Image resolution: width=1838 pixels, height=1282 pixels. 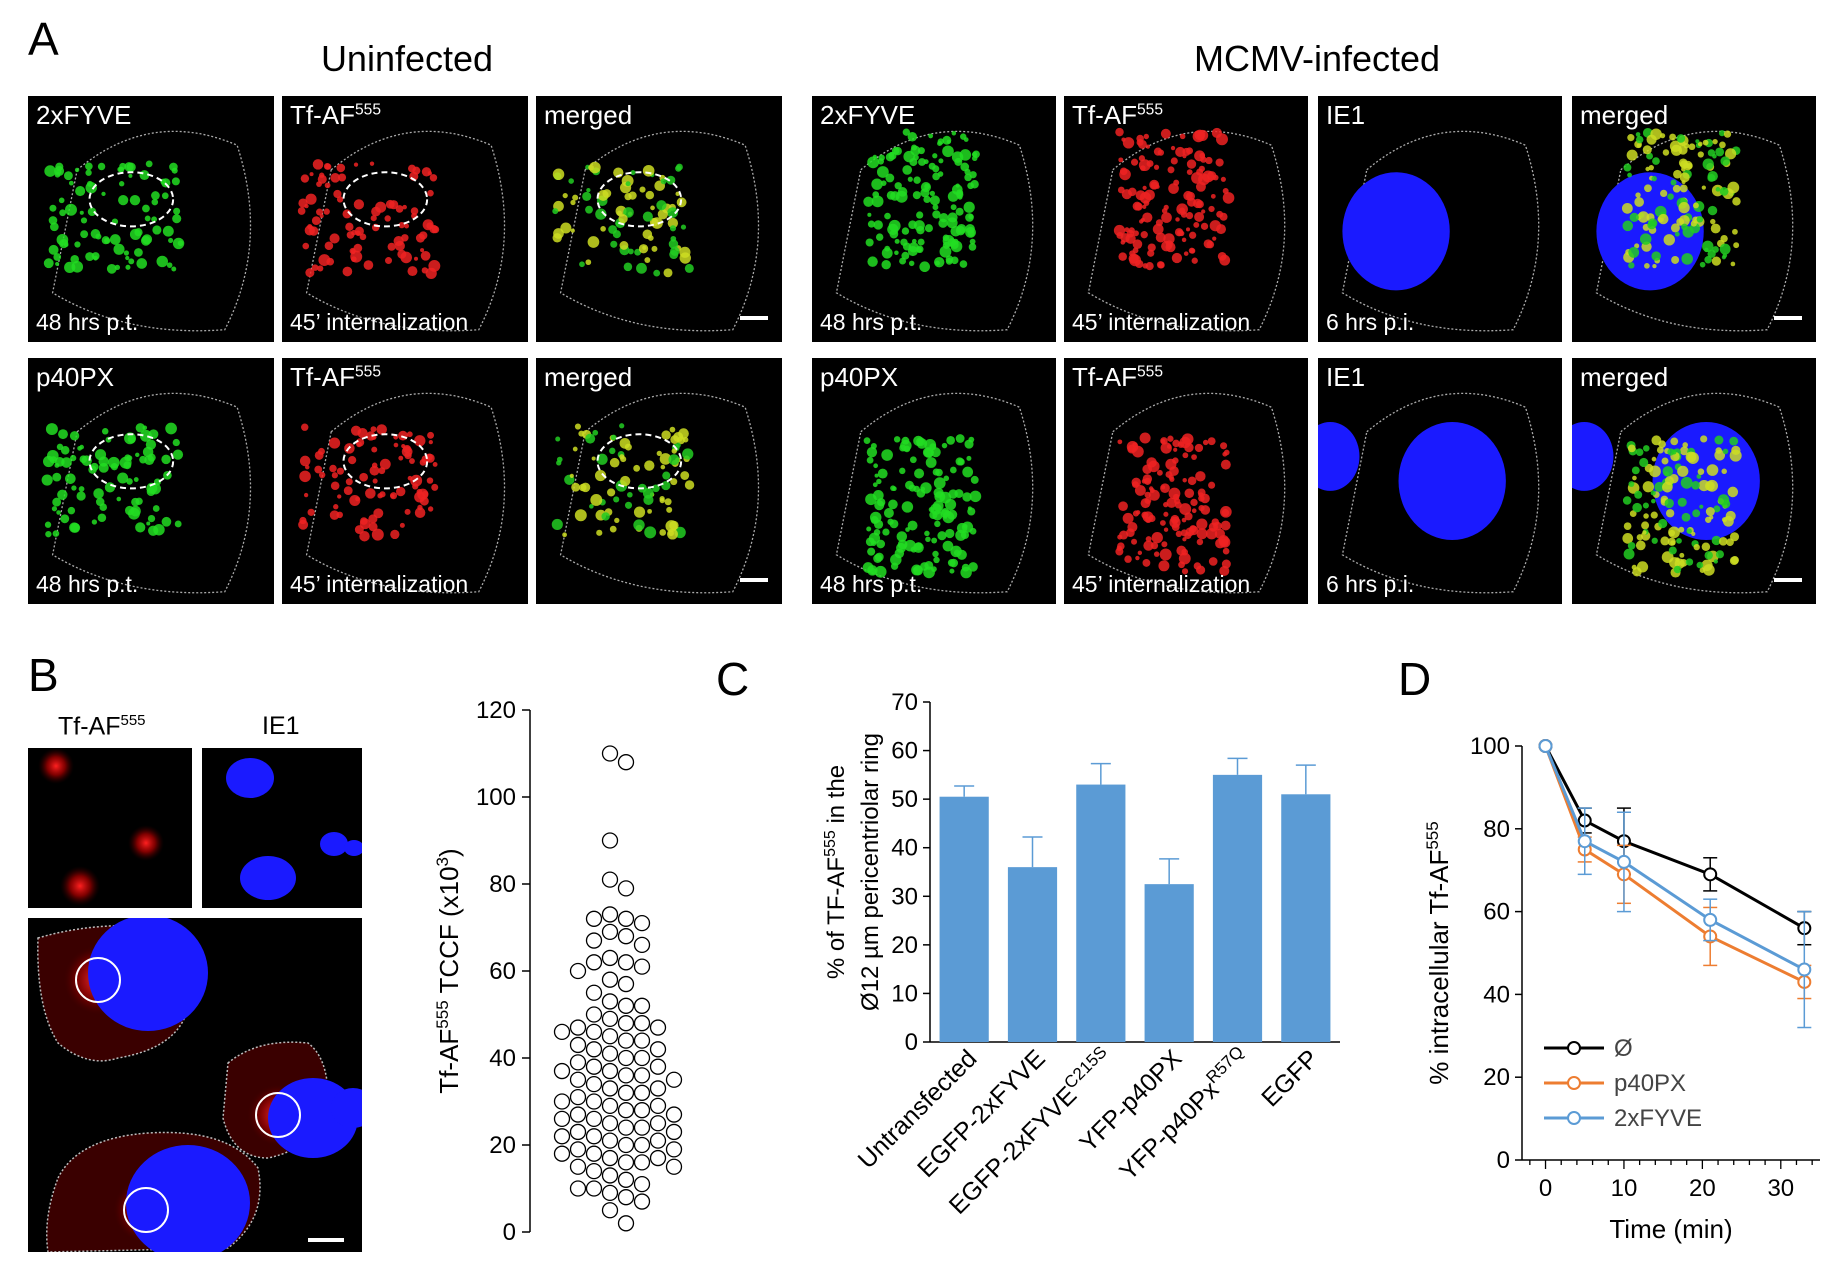 I want to click on micrograph-tile: merged, so click(x=659, y=481).